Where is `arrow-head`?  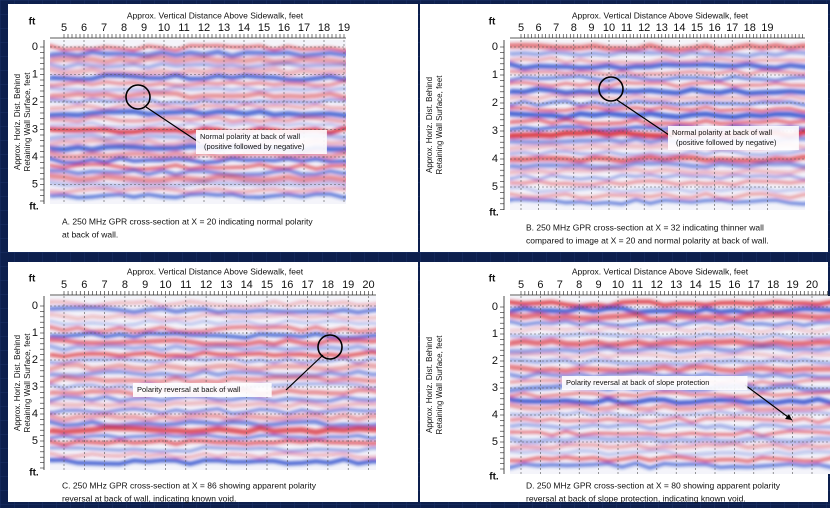 arrow-head is located at coordinates (788, 417).